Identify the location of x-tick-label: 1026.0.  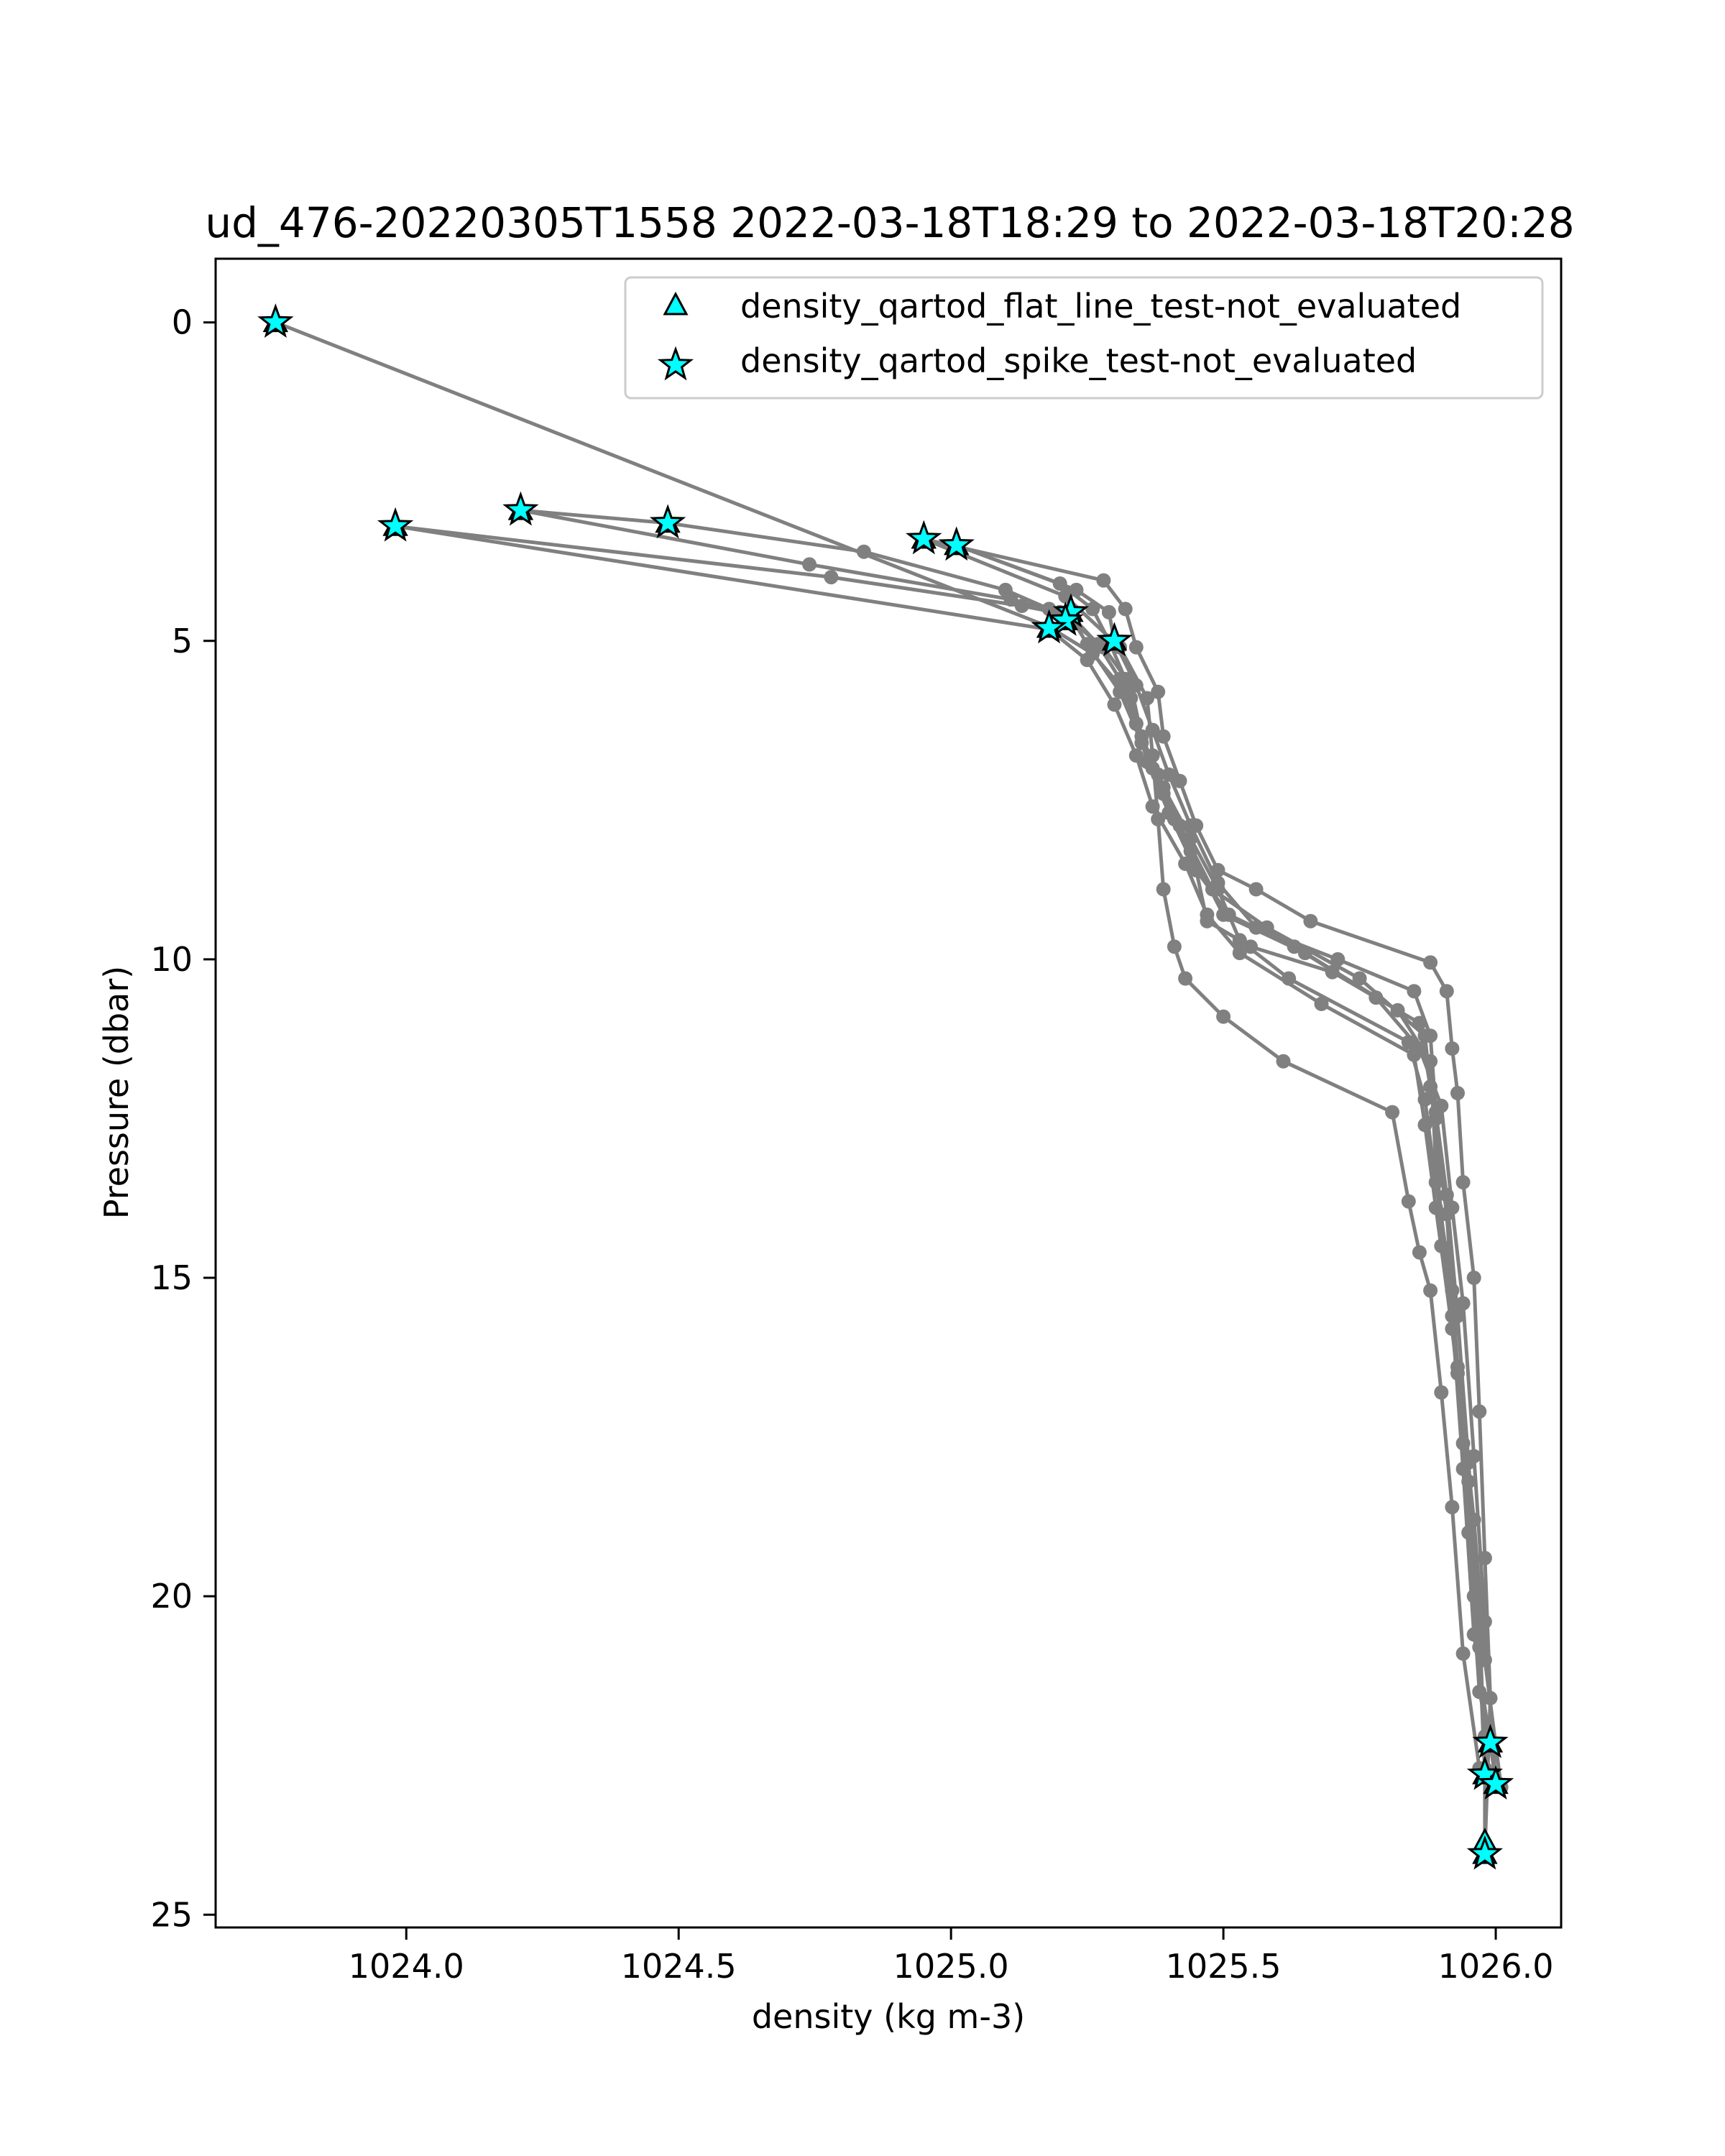
(1496, 1966).